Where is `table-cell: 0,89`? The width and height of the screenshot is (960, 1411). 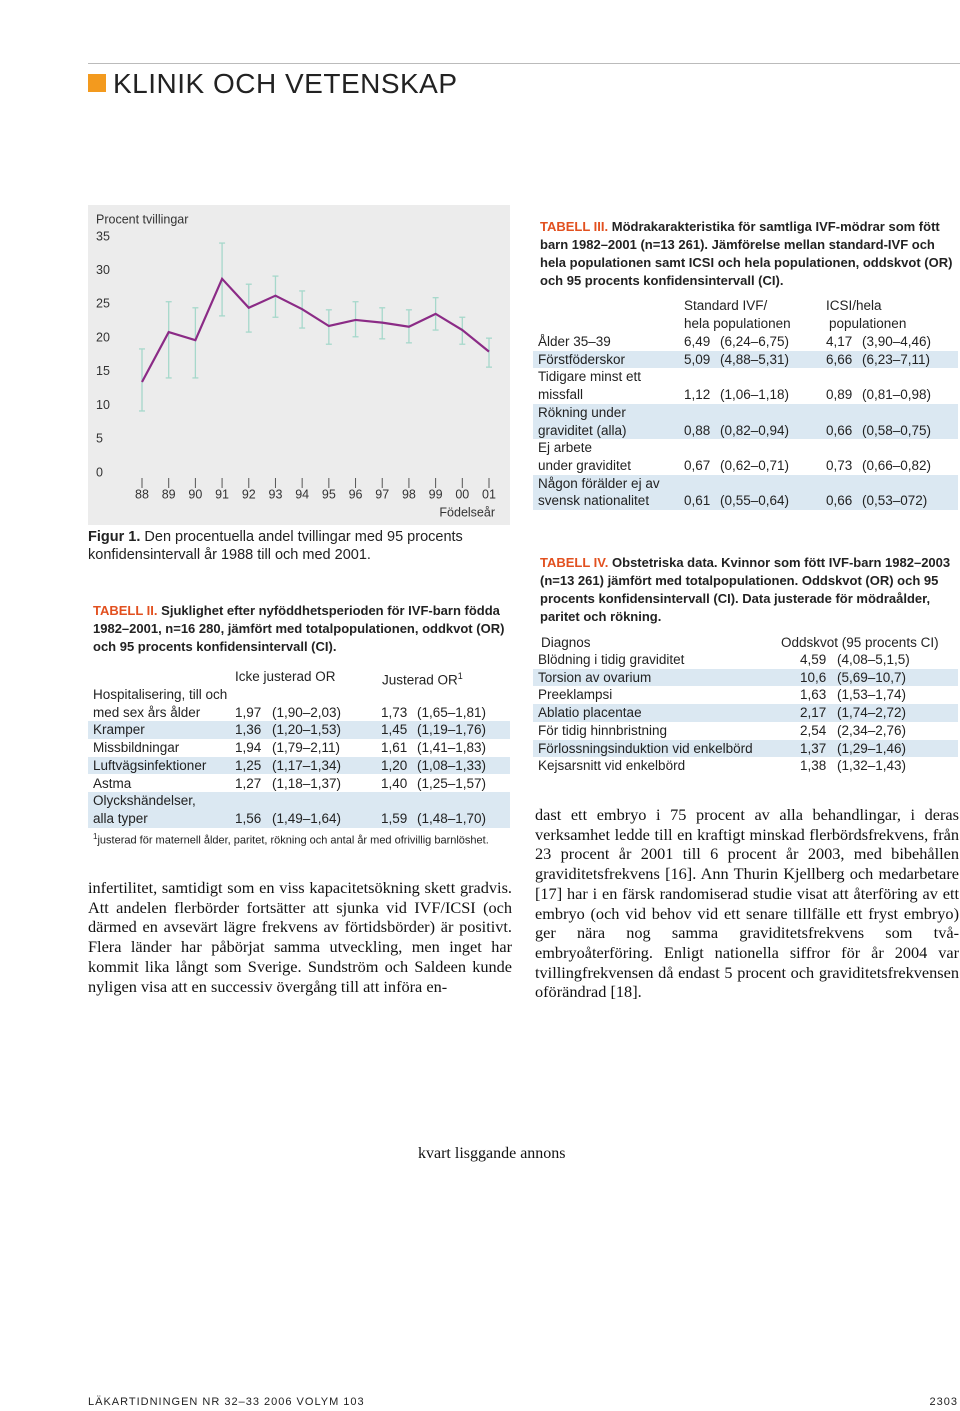 table-cell: 0,89 is located at coordinates (839, 395).